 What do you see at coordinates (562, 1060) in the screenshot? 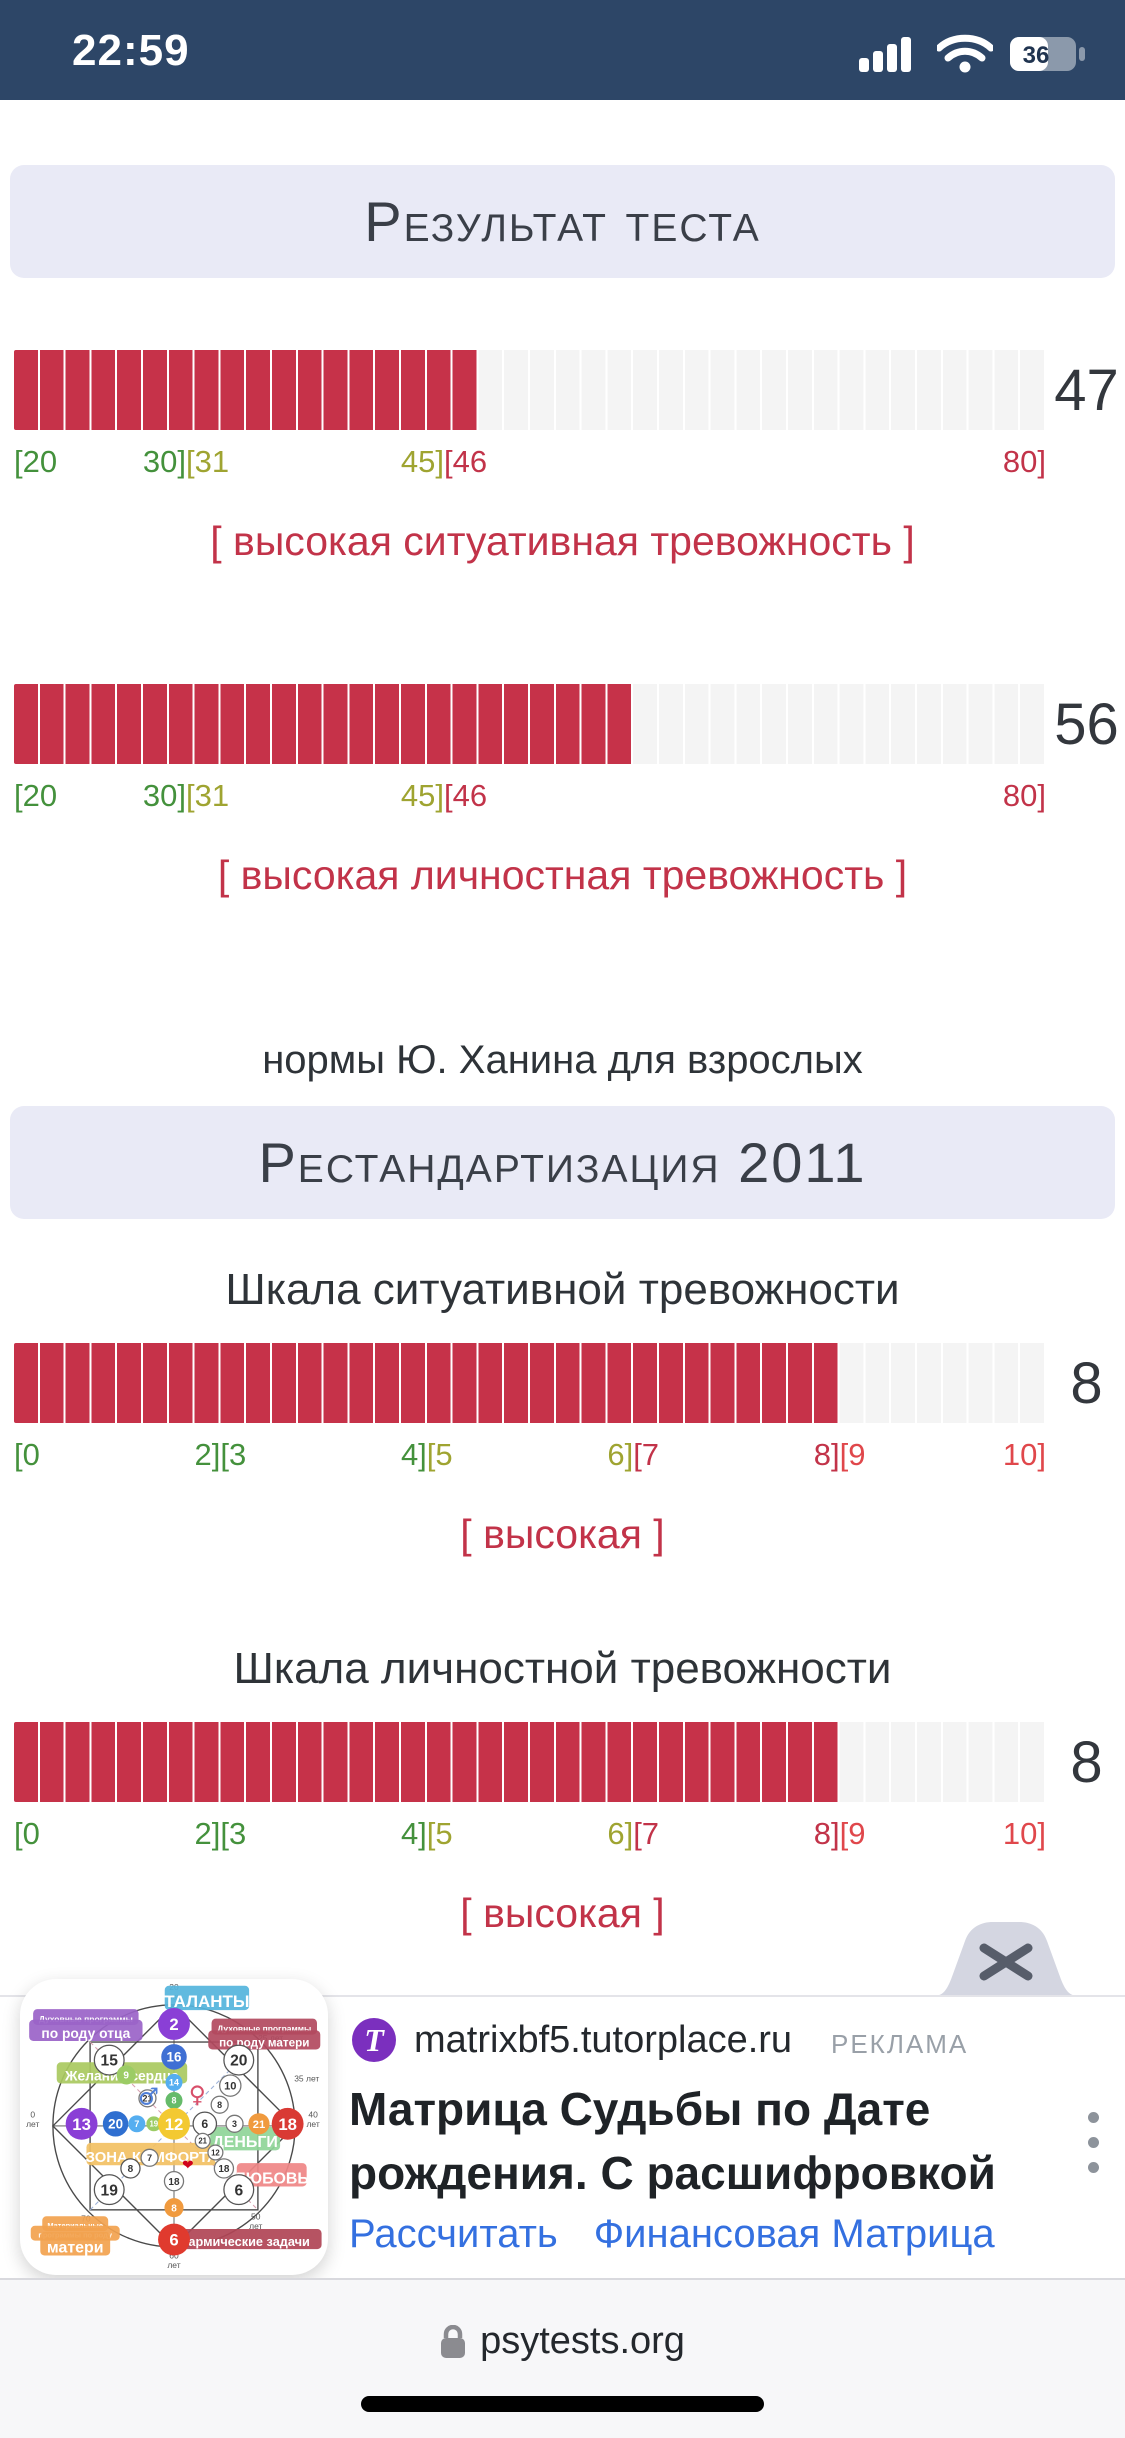
I see `norms-note: нормы Ю. Ханина для взрослых` at bounding box center [562, 1060].